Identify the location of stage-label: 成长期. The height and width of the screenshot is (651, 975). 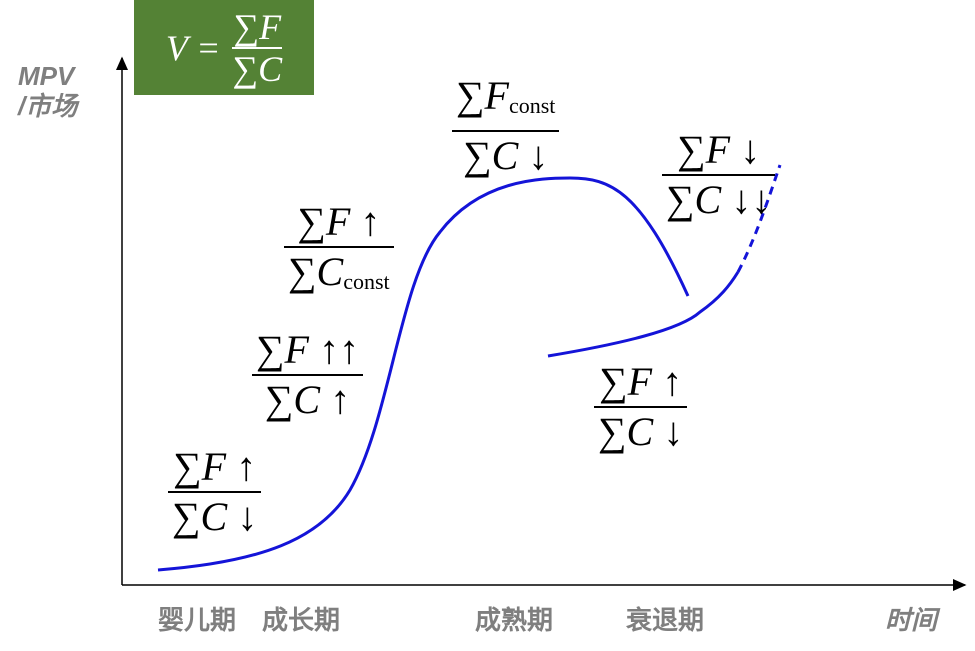
(301, 620).